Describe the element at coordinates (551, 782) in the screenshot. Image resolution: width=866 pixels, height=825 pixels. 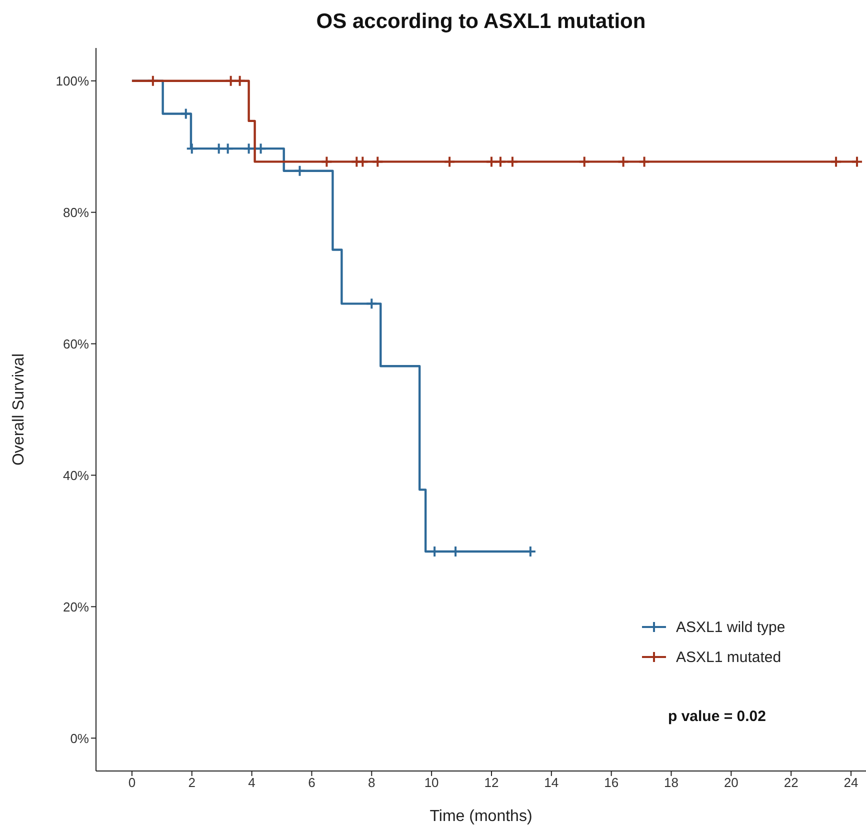
I see `x-tick-label: 14` at that location.